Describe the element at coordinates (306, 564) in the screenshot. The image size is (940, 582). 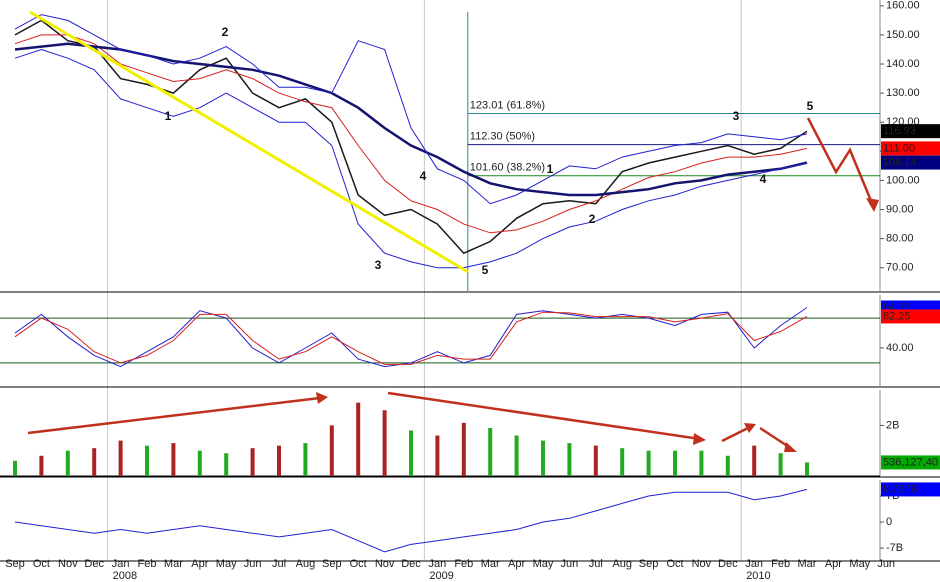
I see `x-tick-label: Aug` at that location.